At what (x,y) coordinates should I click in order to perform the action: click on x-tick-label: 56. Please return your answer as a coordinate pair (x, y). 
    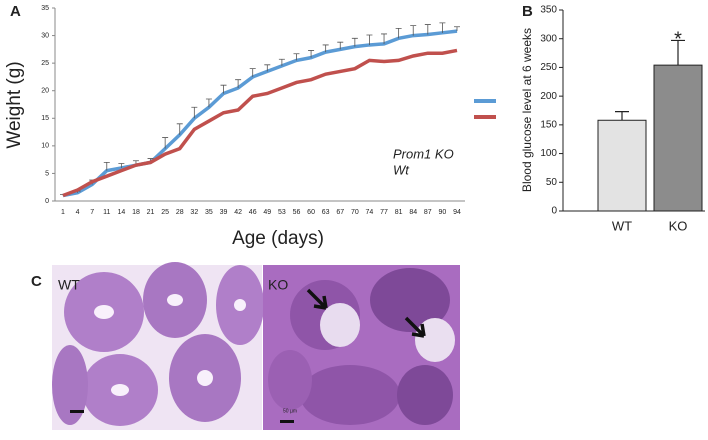
    Looking at the image, I should click on (297, 212).